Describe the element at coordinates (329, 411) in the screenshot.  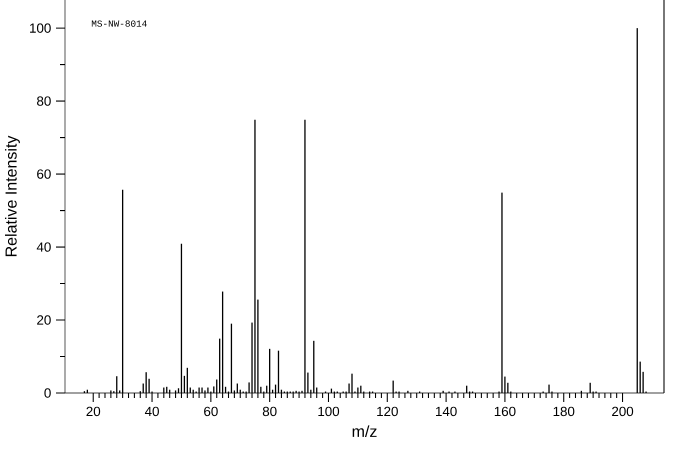
I see `x-tick-label: 100` at that location.